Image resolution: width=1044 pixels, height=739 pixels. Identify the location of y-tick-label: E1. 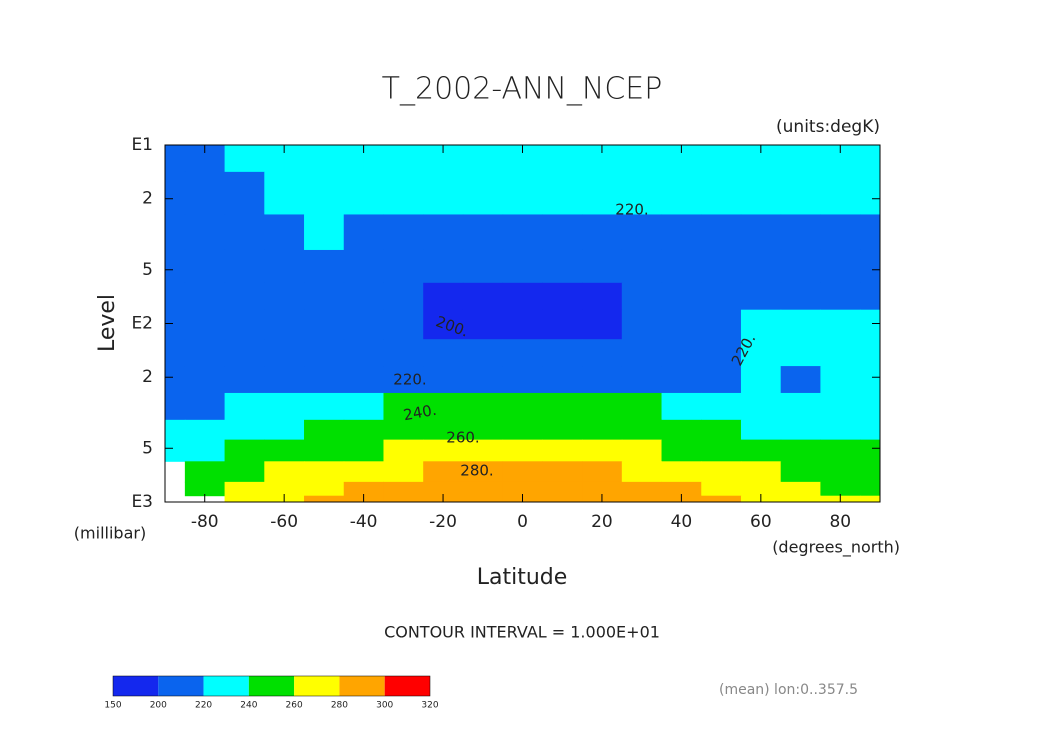
(142, 145).